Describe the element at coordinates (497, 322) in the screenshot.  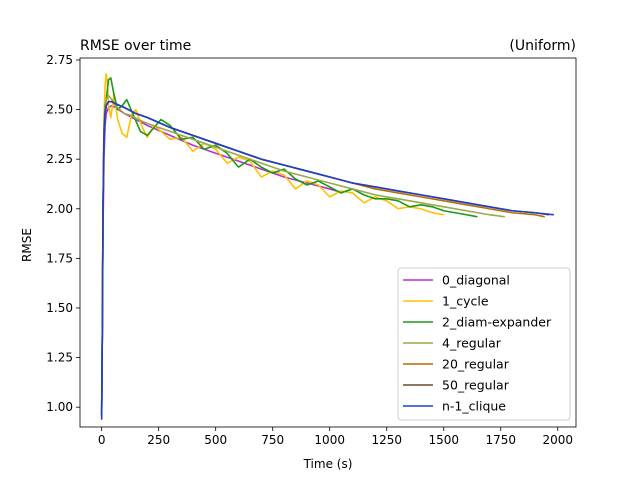
I see `legend-label-2_diam-expander: 2_diam-expander` at that location.